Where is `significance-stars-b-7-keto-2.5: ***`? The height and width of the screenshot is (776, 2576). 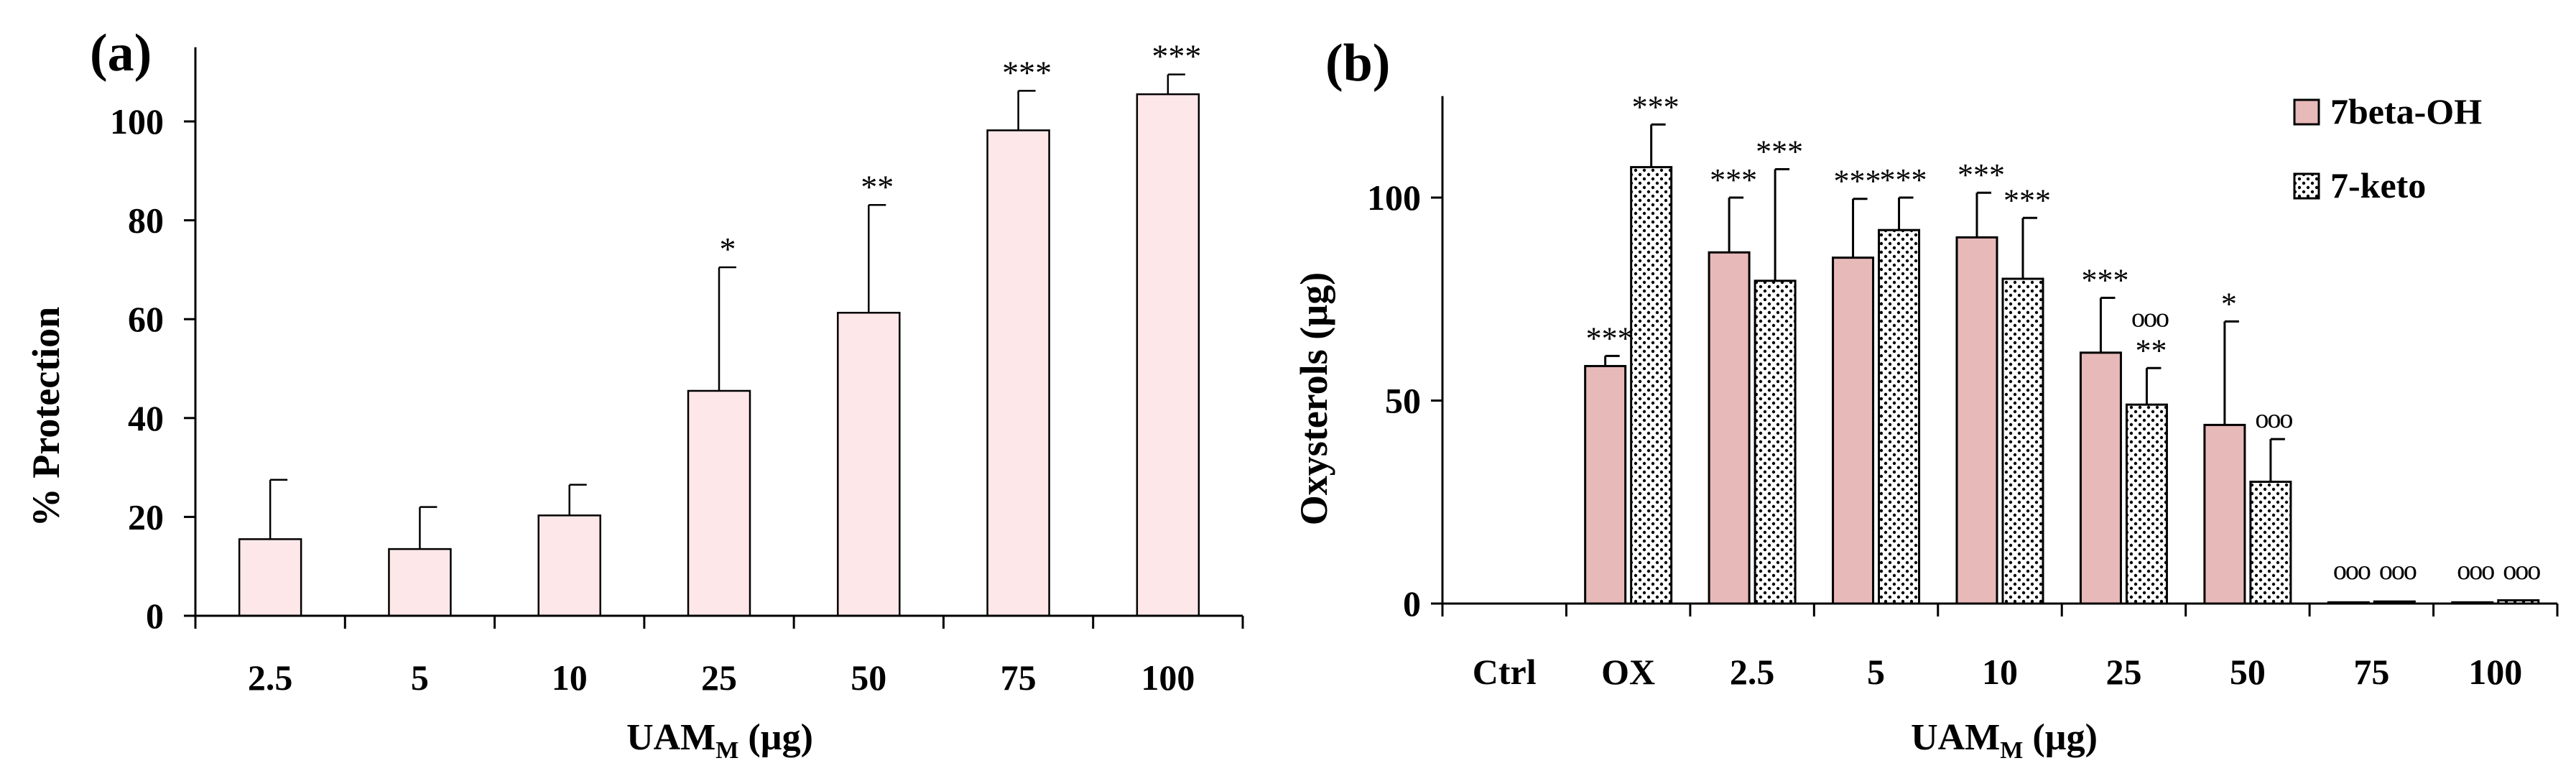 significance-stars-b-7-keto-2.5: *** is located at coordinates (1779, 151).